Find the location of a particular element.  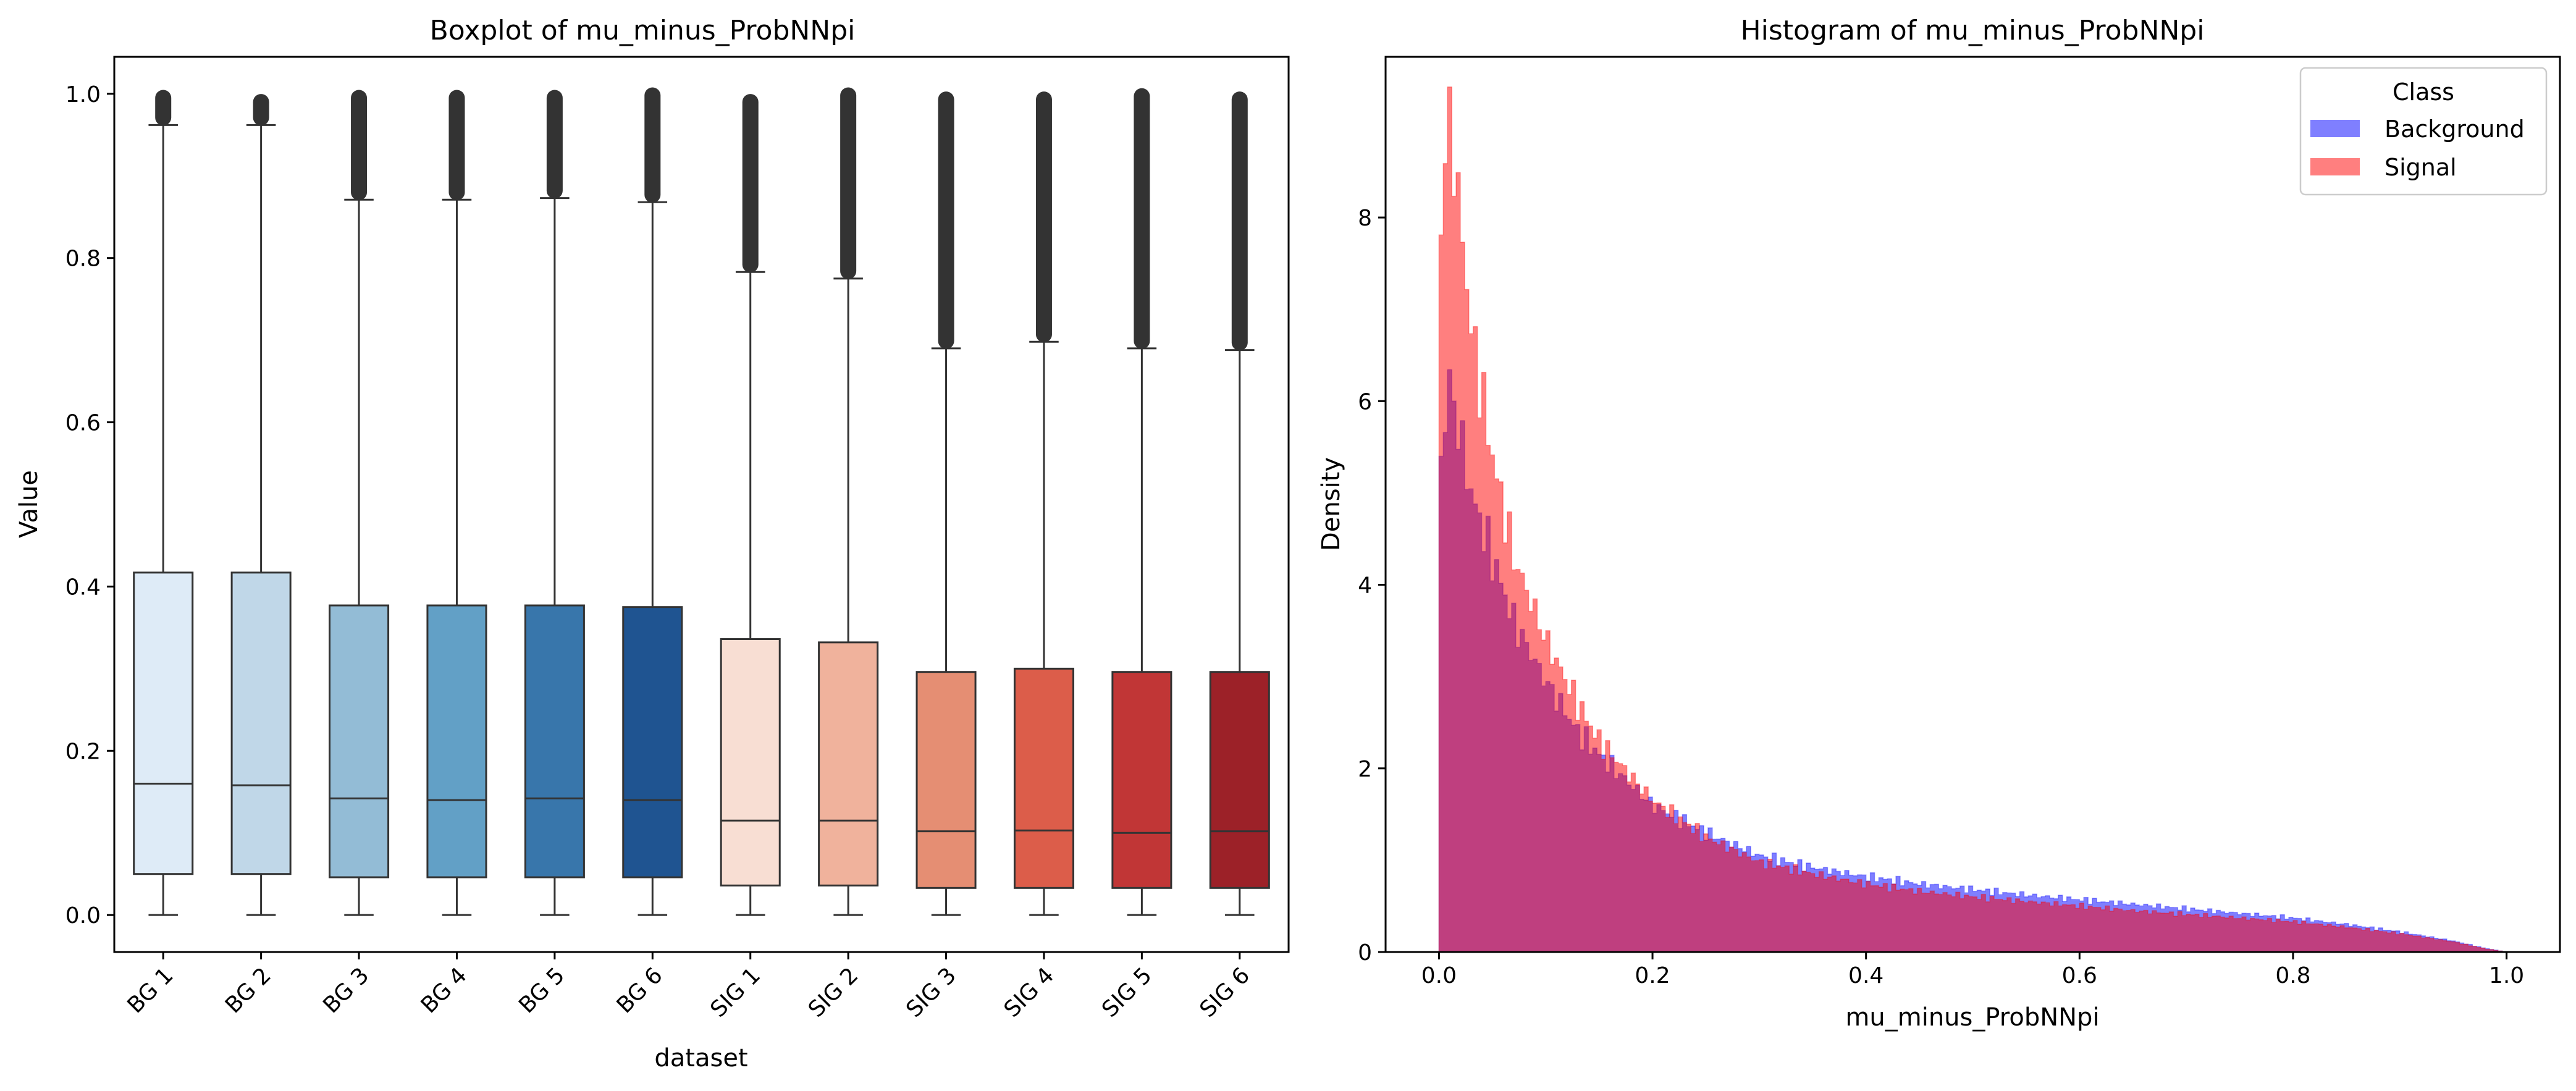

x-tick-label: 0.0 is located at coordinates (1439, 975).